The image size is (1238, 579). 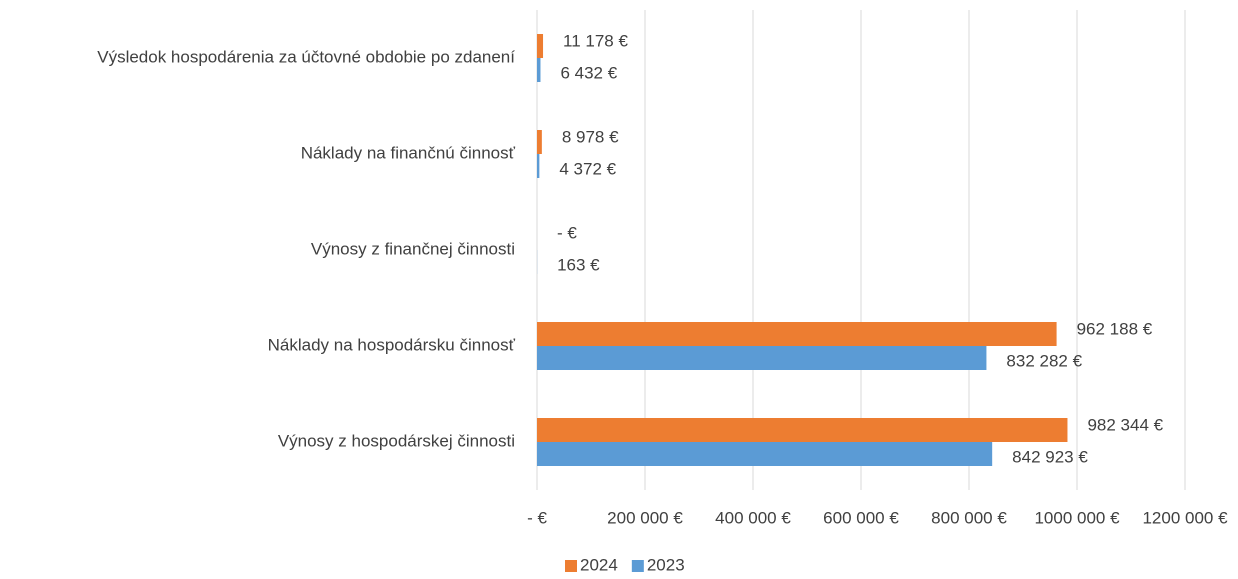 What do you see at coordinates (1044, 360) in the screenshot?
I see `data-label: 832 282 €` at bounding box center [1044, 360].